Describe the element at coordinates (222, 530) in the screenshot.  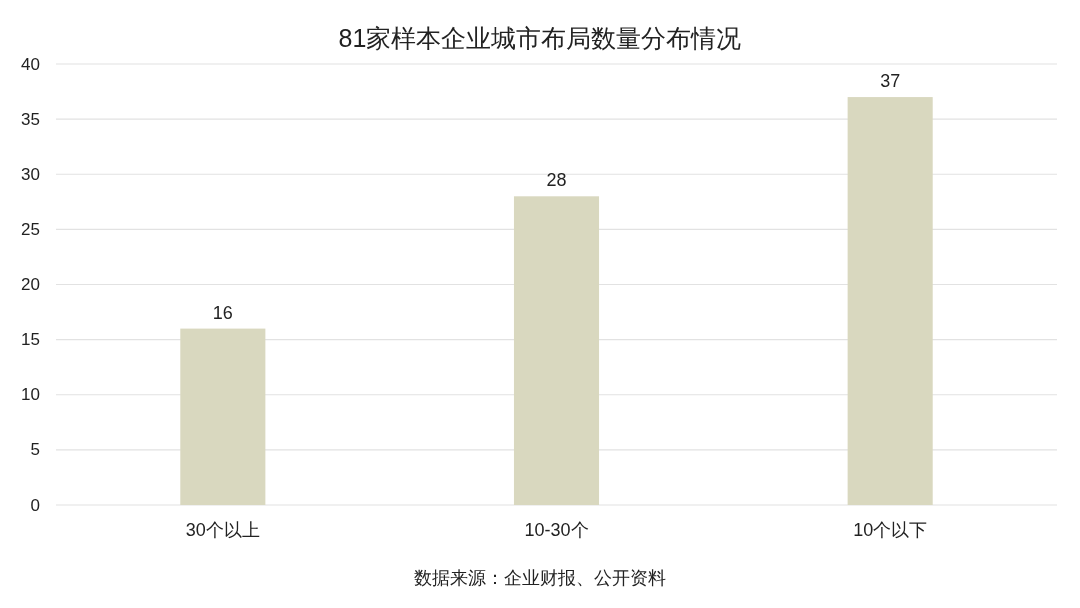
I see `x-tick-label: 30个以上` at that location.